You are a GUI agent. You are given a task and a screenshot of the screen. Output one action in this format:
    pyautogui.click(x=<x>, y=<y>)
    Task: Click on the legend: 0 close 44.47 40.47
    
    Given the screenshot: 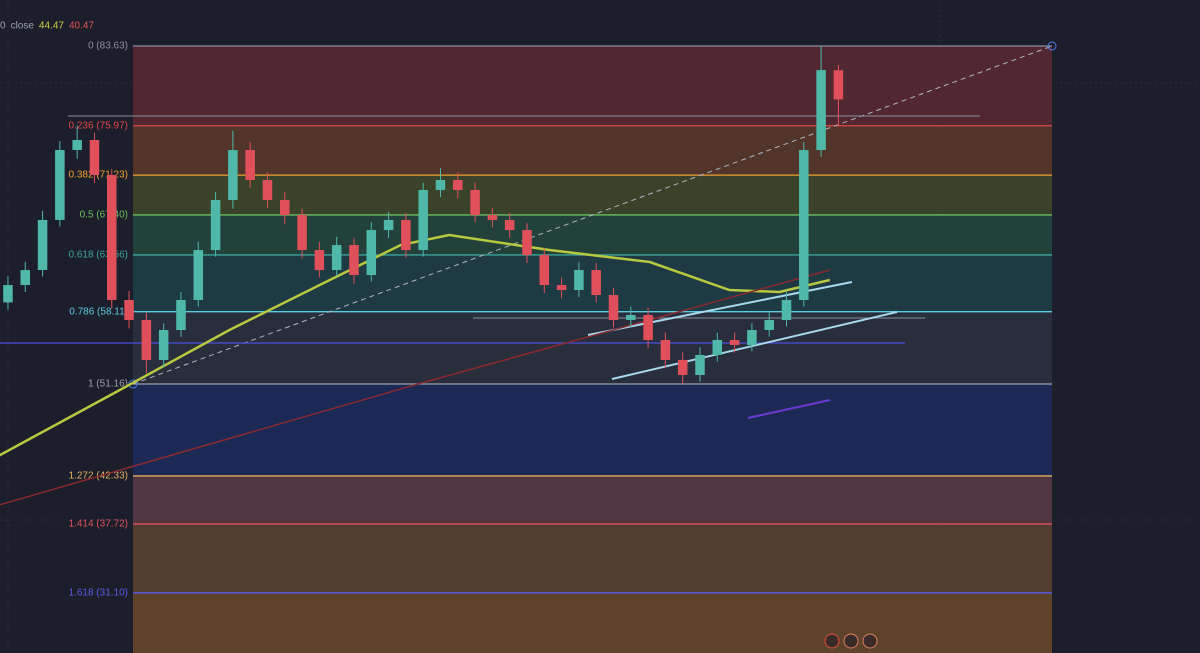 What is the action you would take?
    pyautogui.click(x=47, y=26)
    